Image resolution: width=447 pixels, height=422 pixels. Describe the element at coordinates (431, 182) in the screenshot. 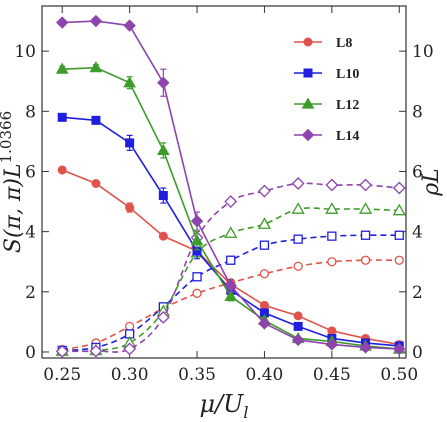

I see `y-axis-right-title: ρL` at that location.